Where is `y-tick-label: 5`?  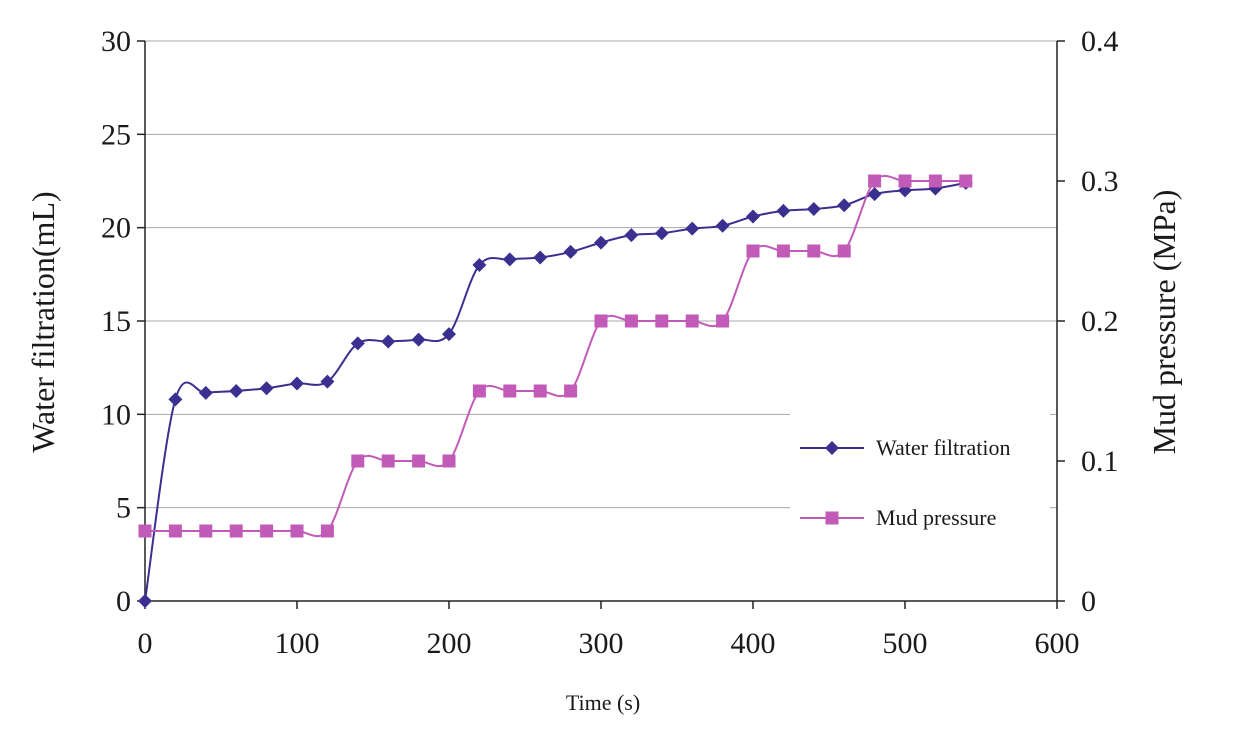 y-tick-label: 5 is located at coordinates (123, 508).